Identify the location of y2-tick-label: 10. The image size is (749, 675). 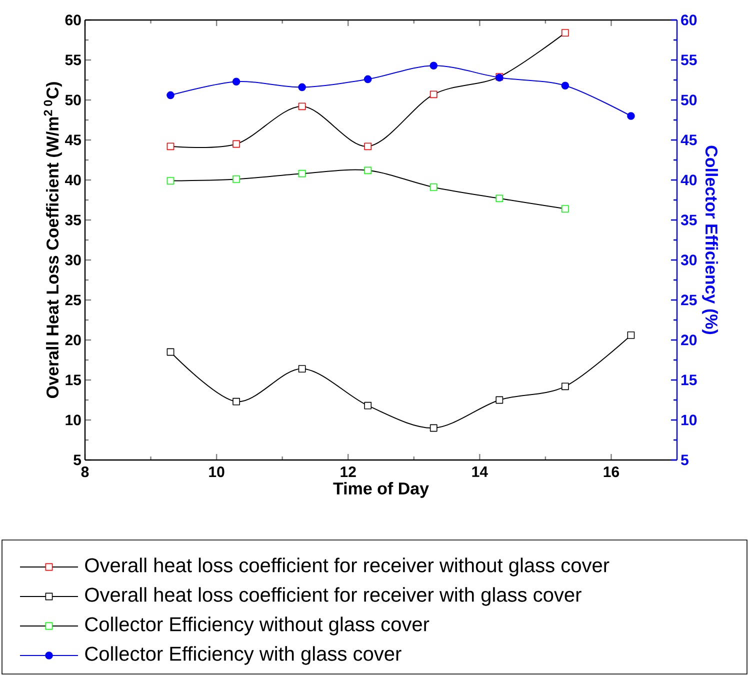
(689, 420).